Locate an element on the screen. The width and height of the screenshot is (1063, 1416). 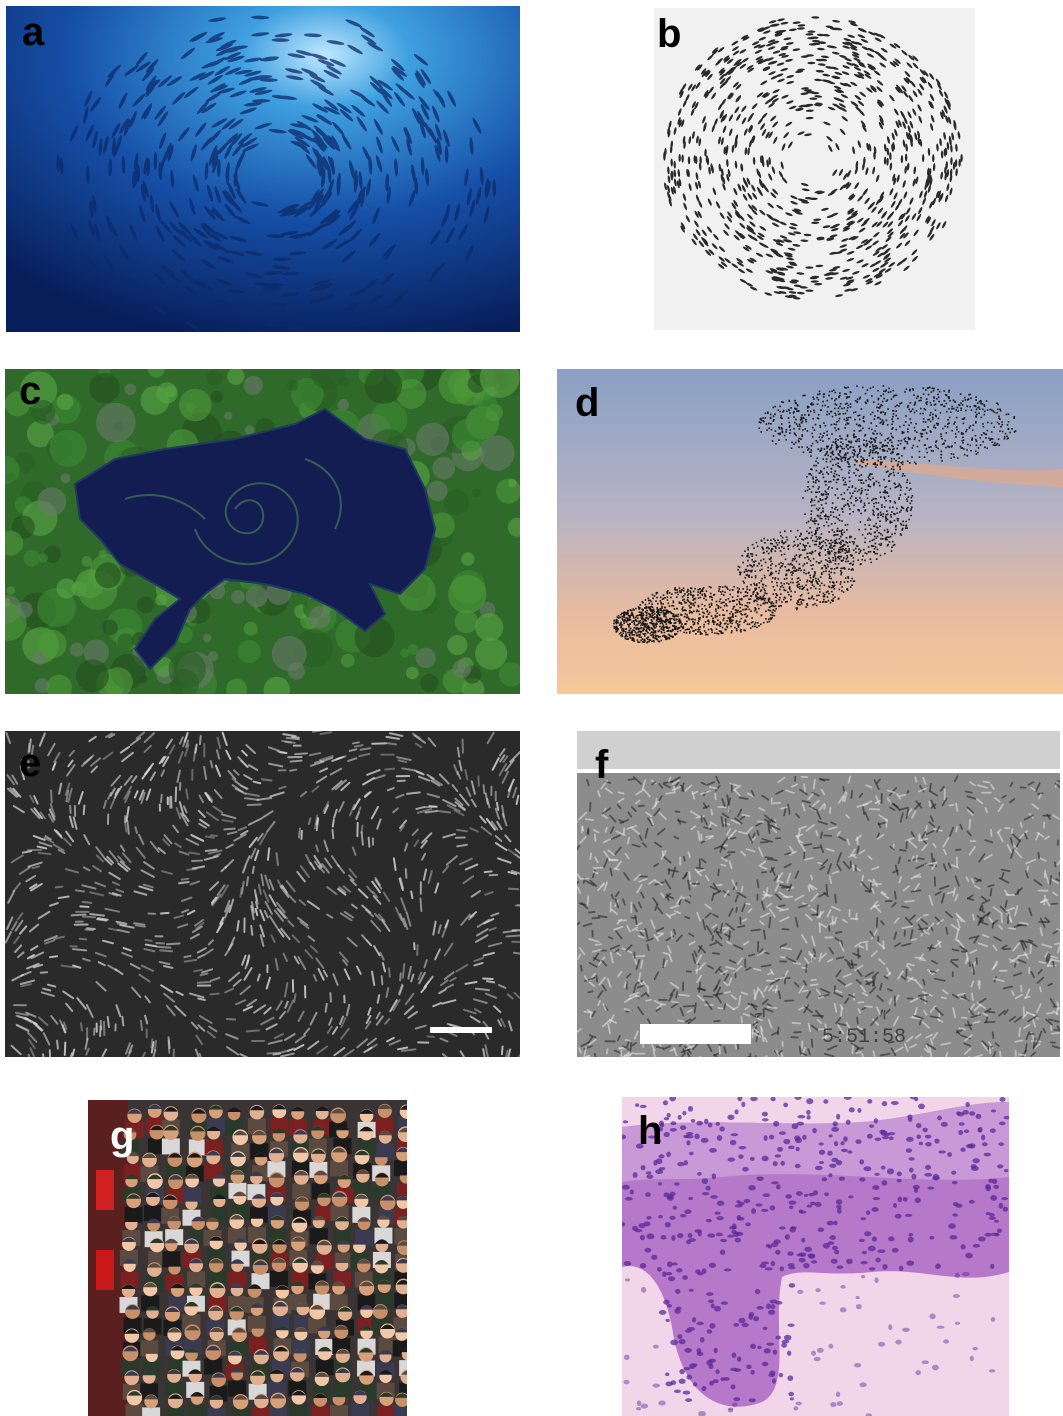
panel-f-bacterial-suspension: 5:51:58 f is located at coordinates (818, 894).